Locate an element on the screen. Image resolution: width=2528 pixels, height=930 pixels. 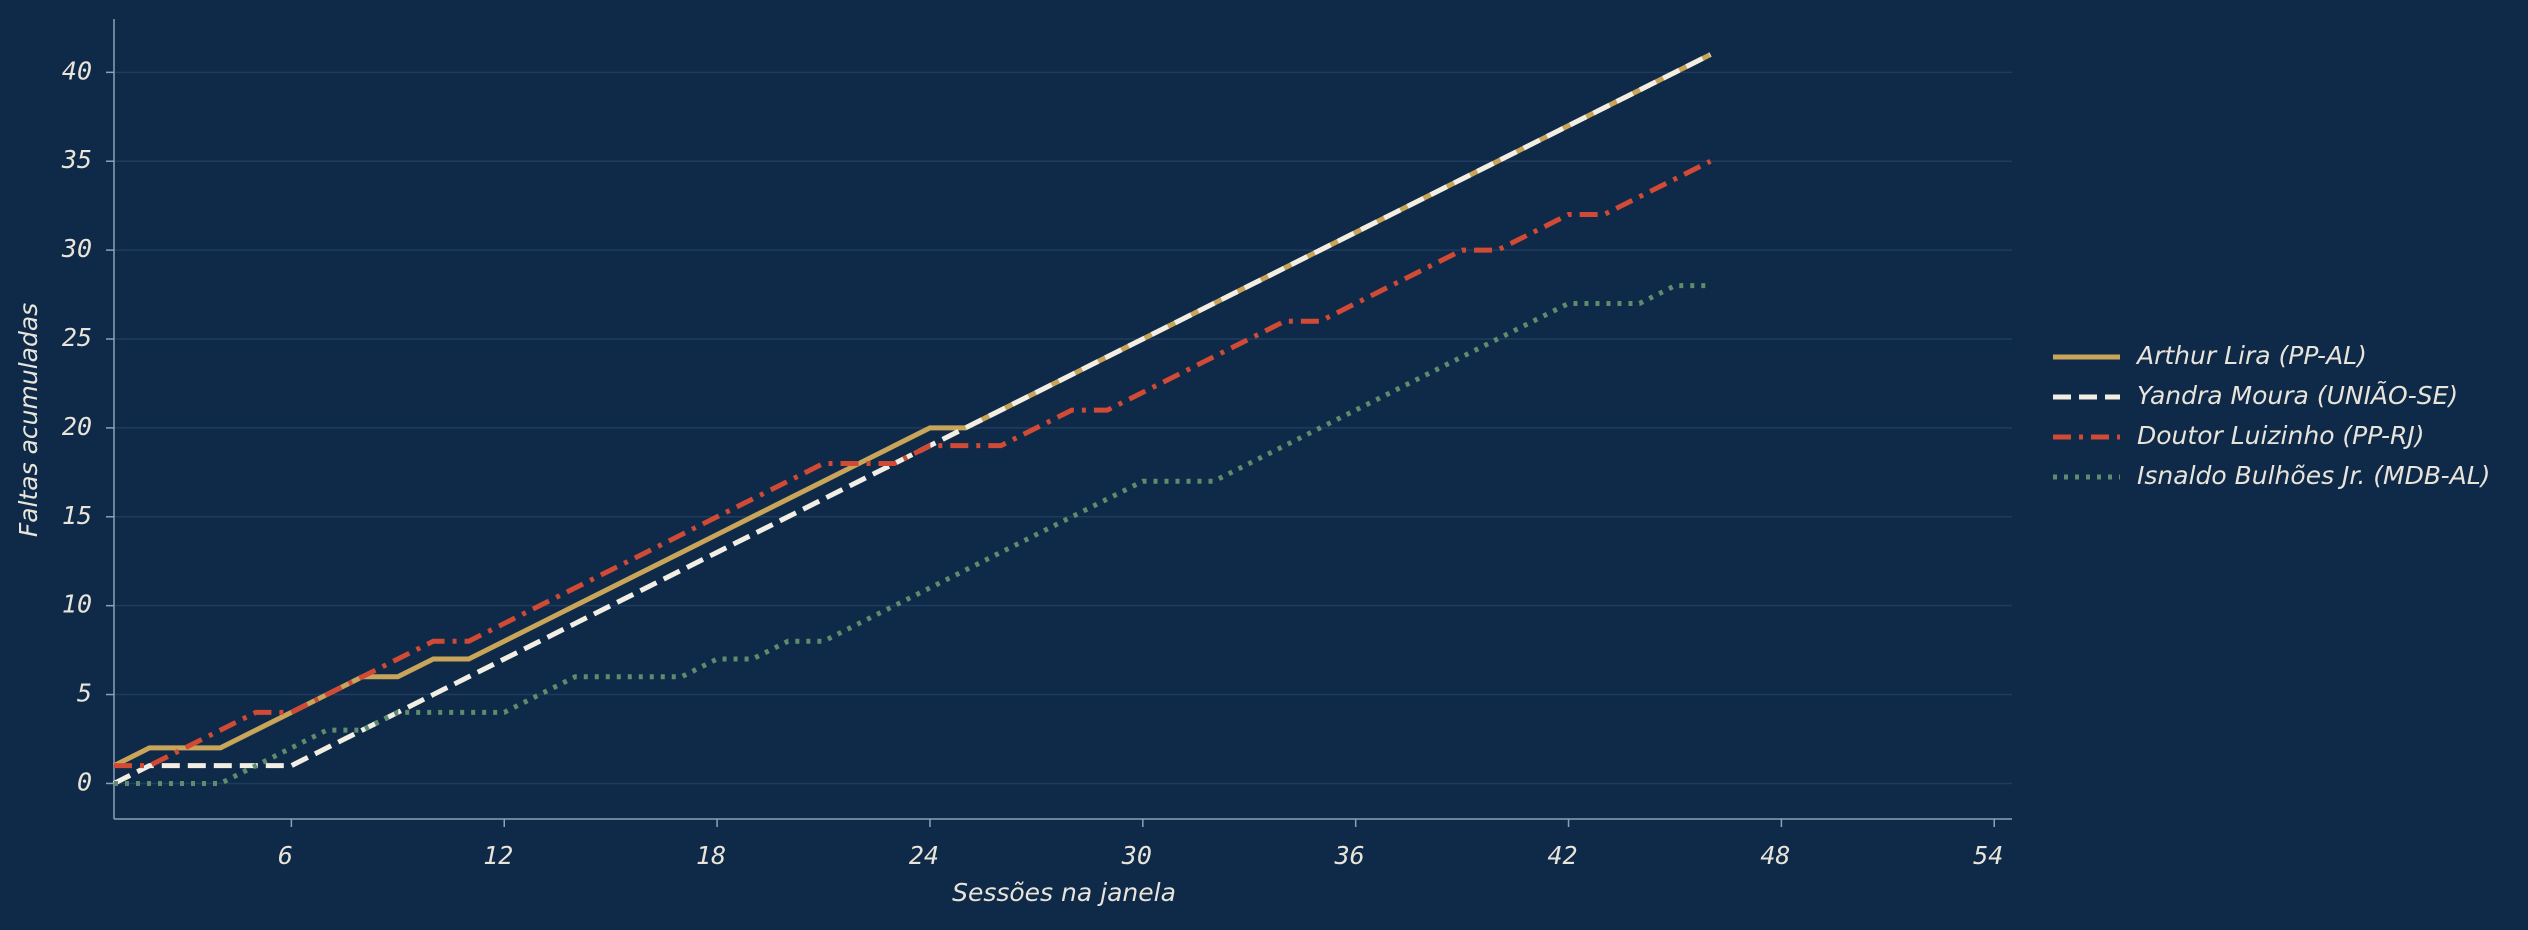
y-tick-label: 0 is located at coordinates (84, 781).